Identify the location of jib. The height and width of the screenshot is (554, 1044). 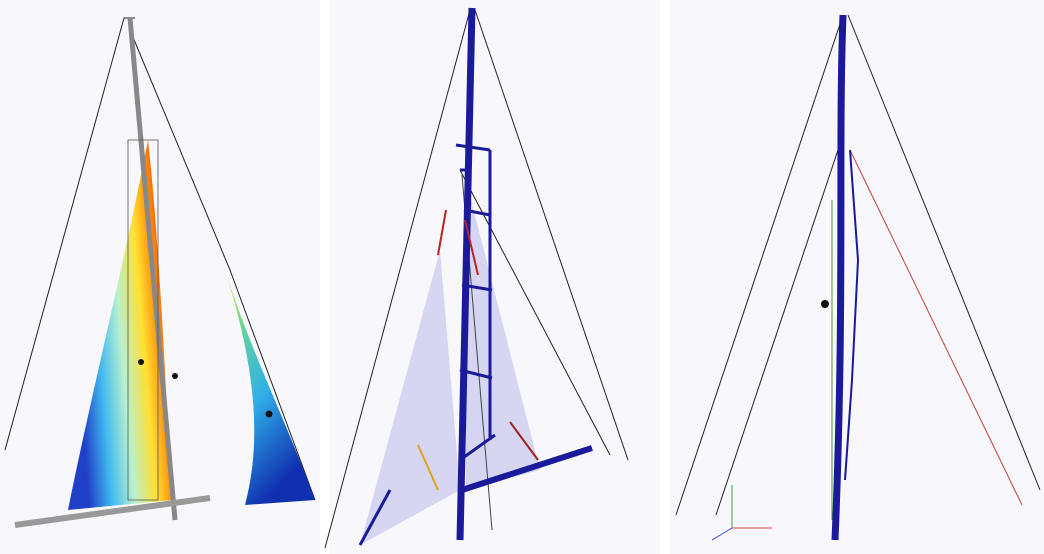
(270, 387).